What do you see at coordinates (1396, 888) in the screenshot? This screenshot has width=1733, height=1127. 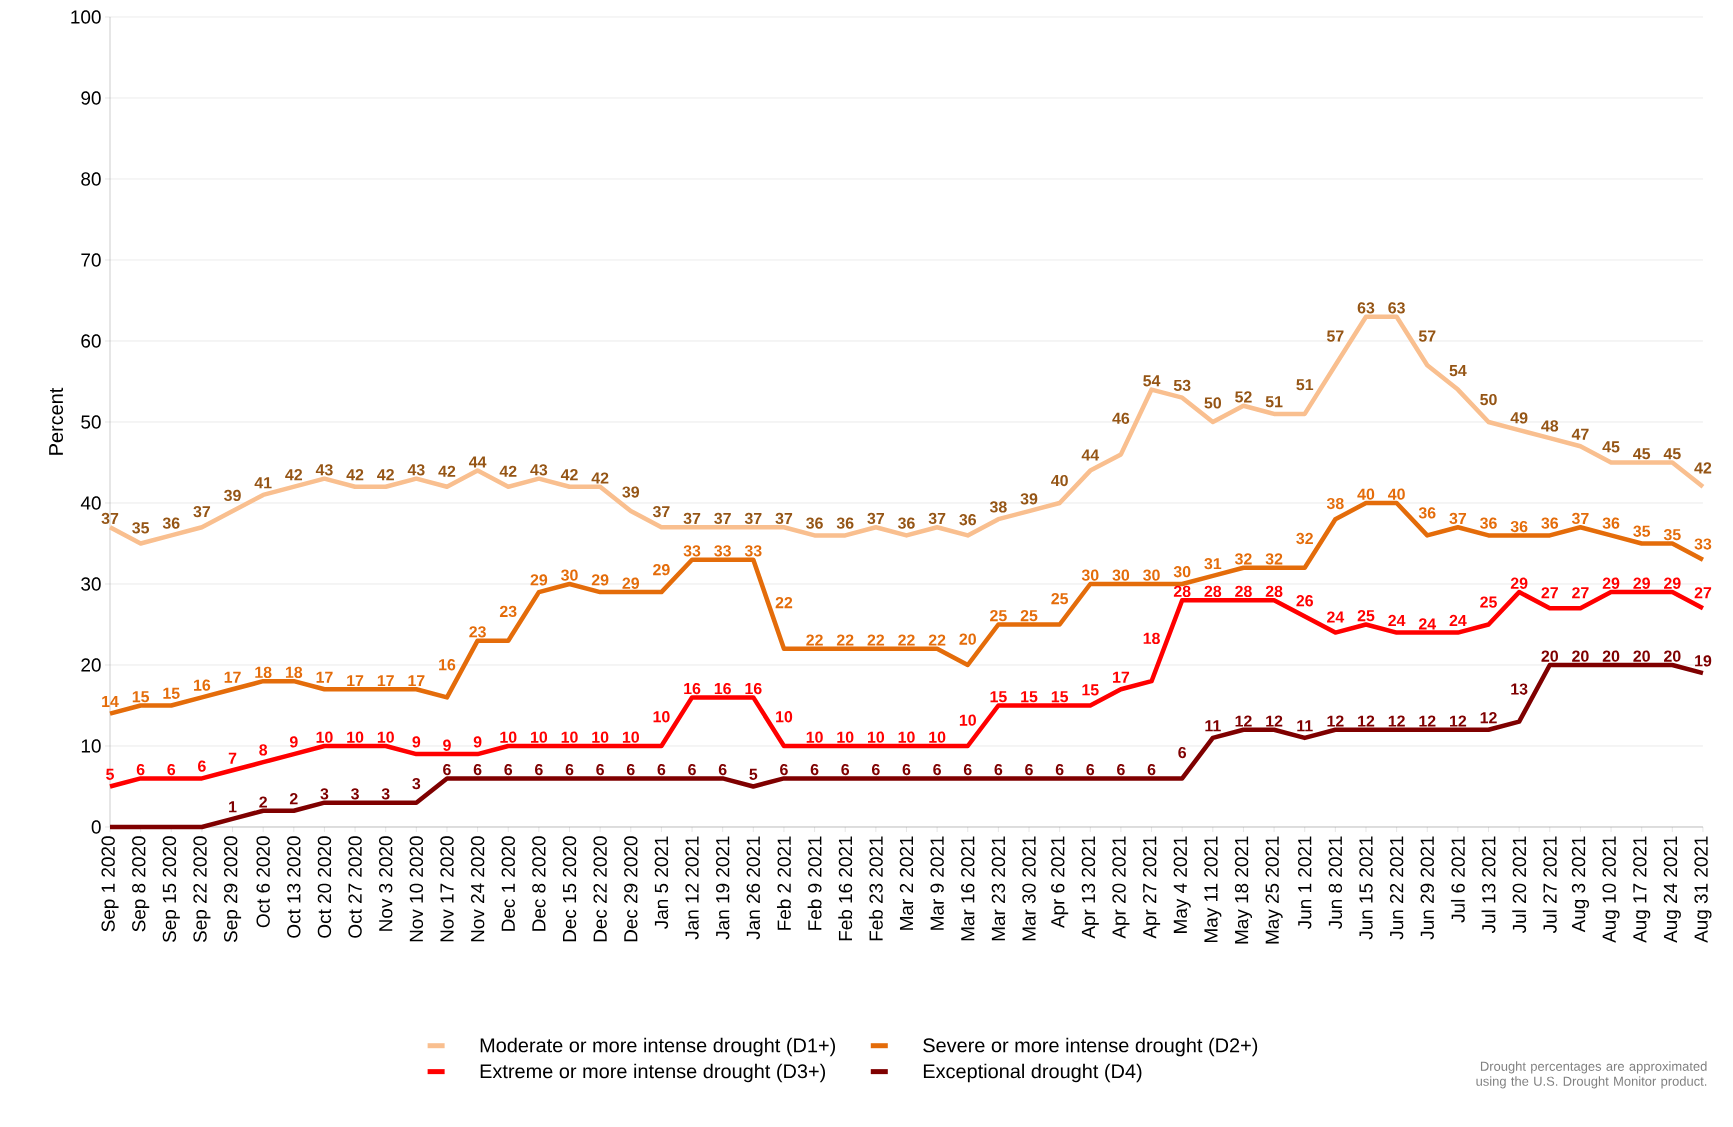 I see `x-tick-label: Jun 22 2021` at bounding box center [1396, 888].